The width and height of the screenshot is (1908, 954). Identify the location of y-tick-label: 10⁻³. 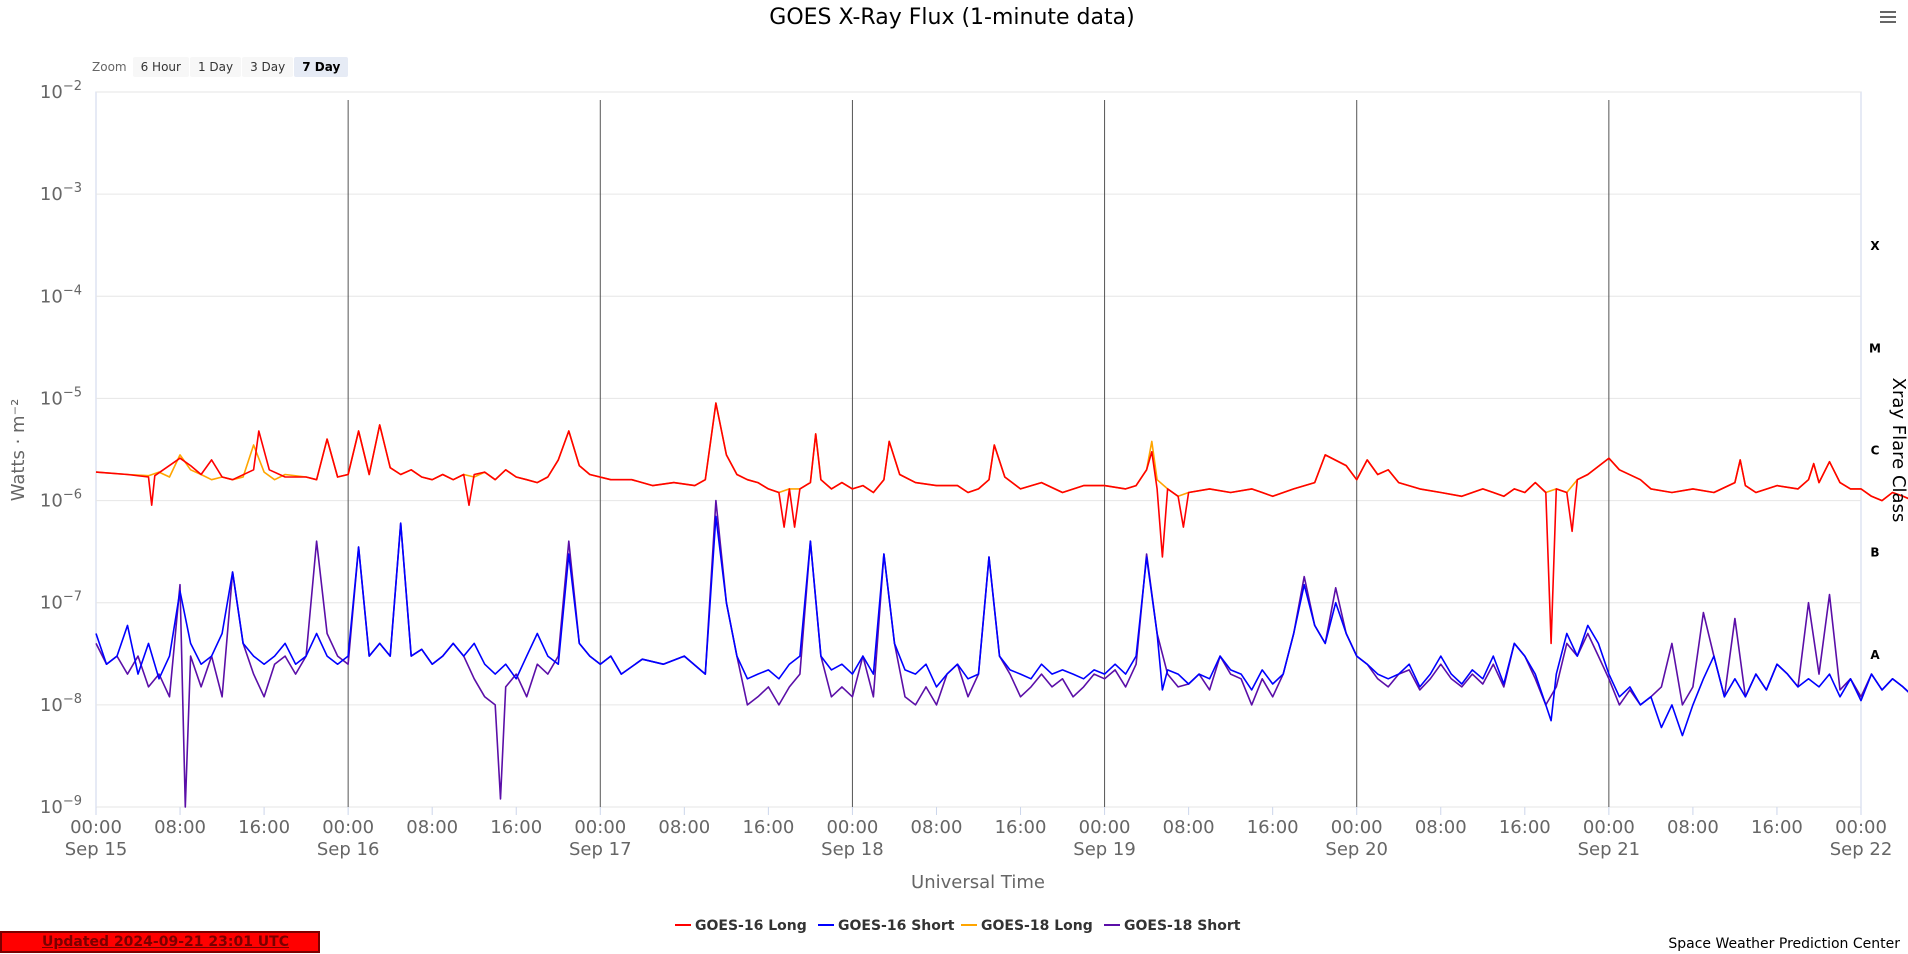
(61, 193).